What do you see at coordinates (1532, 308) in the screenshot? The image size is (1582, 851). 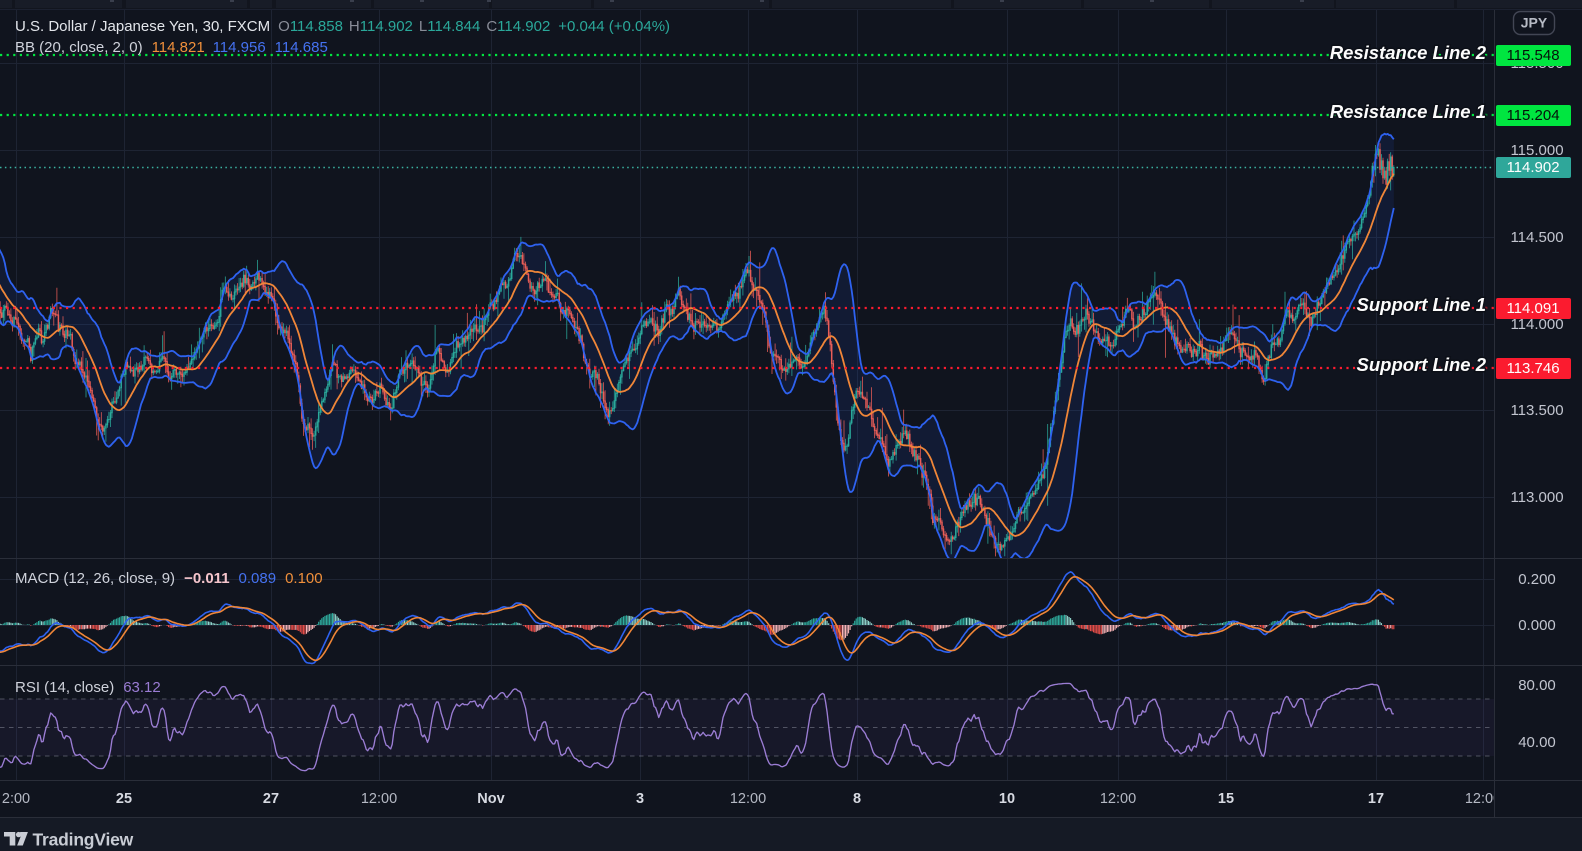 I see `svg-text: 114.091` at bounding box center [1532, 308].